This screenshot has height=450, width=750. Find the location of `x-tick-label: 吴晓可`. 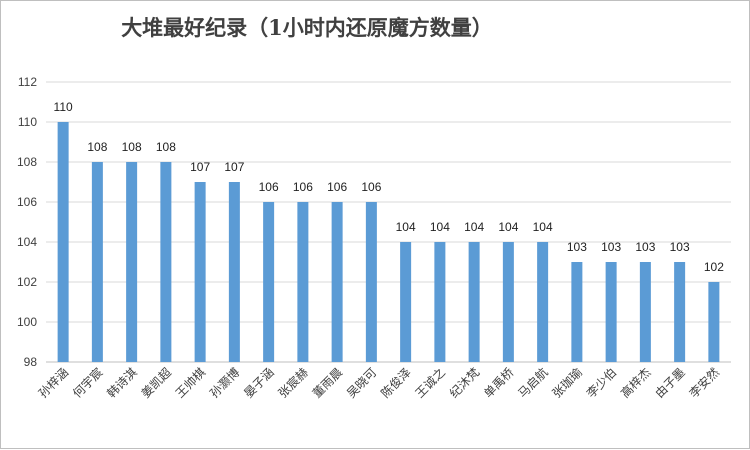

x-tick-label: 吴晓可 is located at coordinates (361, 382).